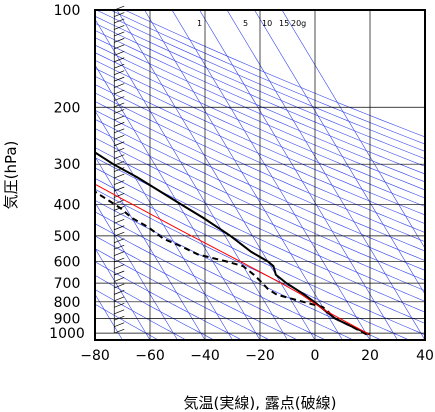 This screenshot has width=435, height=412. What do you see at coordinates (260, 403) in the screenshot?
I see `x-axis-title: 気温(実線), 露点(破線)` at bounding box center [260, 403].